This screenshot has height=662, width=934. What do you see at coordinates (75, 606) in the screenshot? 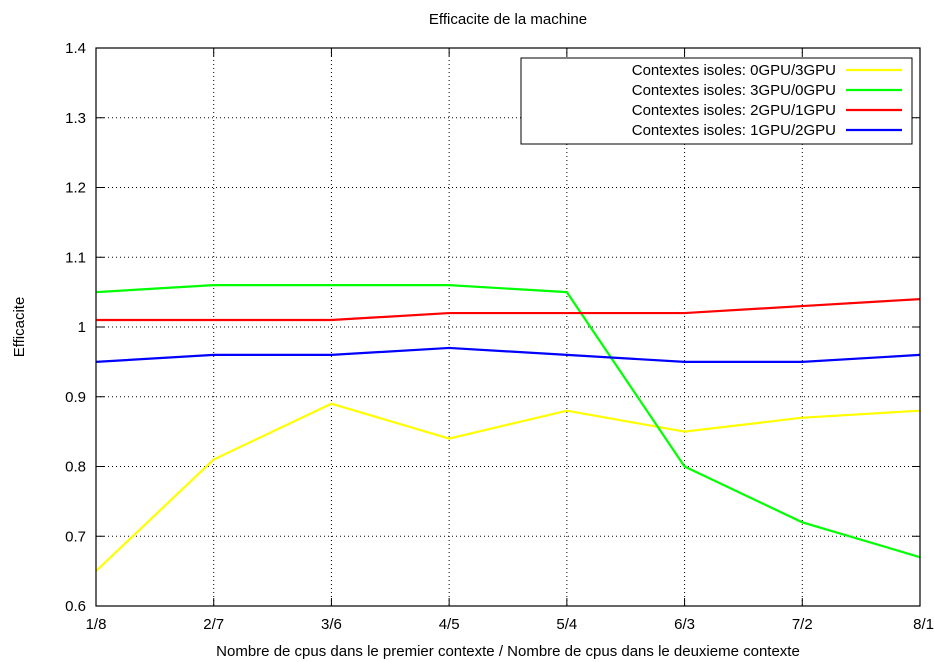
I see `y-tick-label: 0.6` at bounding box center [75, 606].